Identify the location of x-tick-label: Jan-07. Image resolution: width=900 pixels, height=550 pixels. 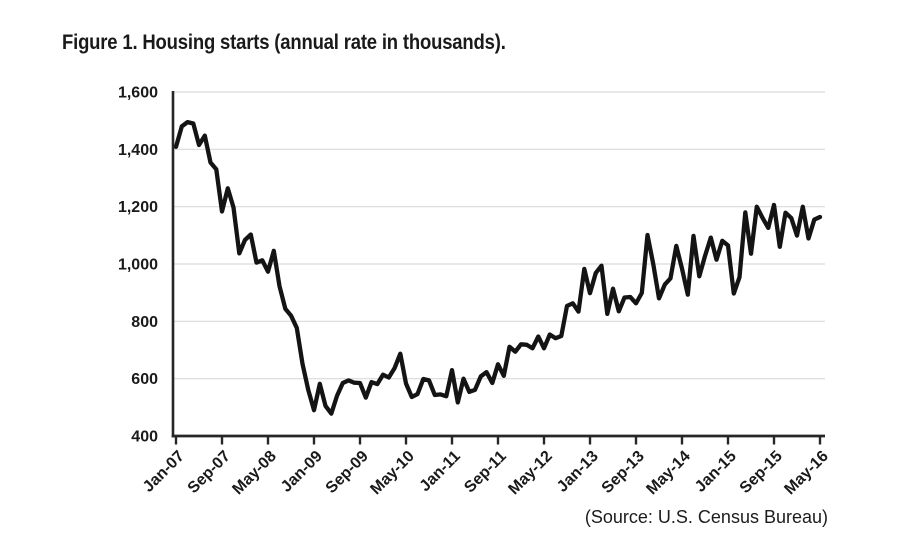
(164, 472).